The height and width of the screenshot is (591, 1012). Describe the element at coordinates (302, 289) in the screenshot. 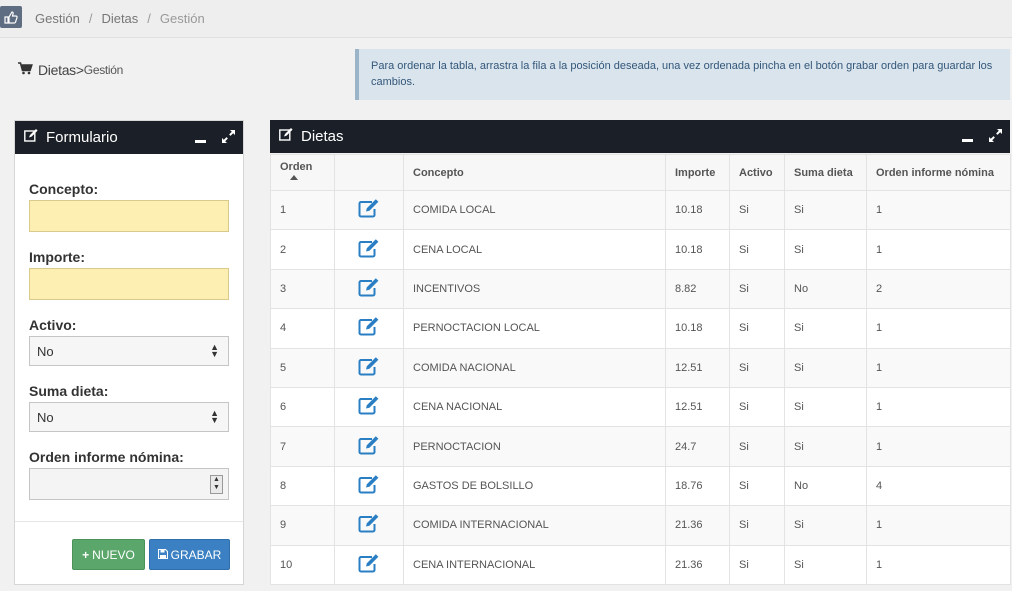

I see `orden-cell: 3` at that location.